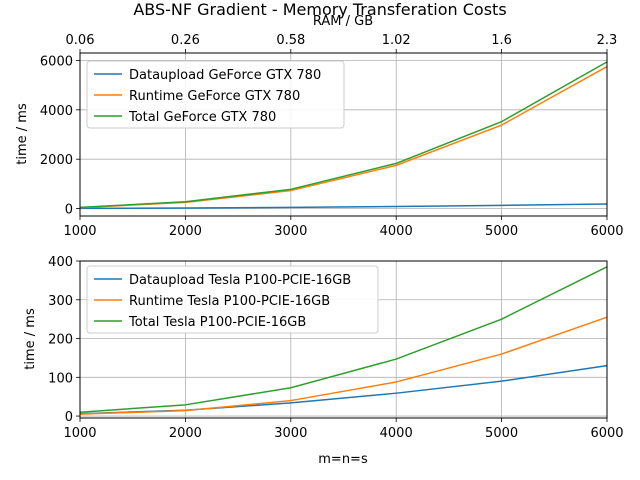 The width and height of the screenshot is (640, 480). Describe the element at coordinates (22, 134) in the screenshot. I see `top-y-axis-label: time / ms` at that location.